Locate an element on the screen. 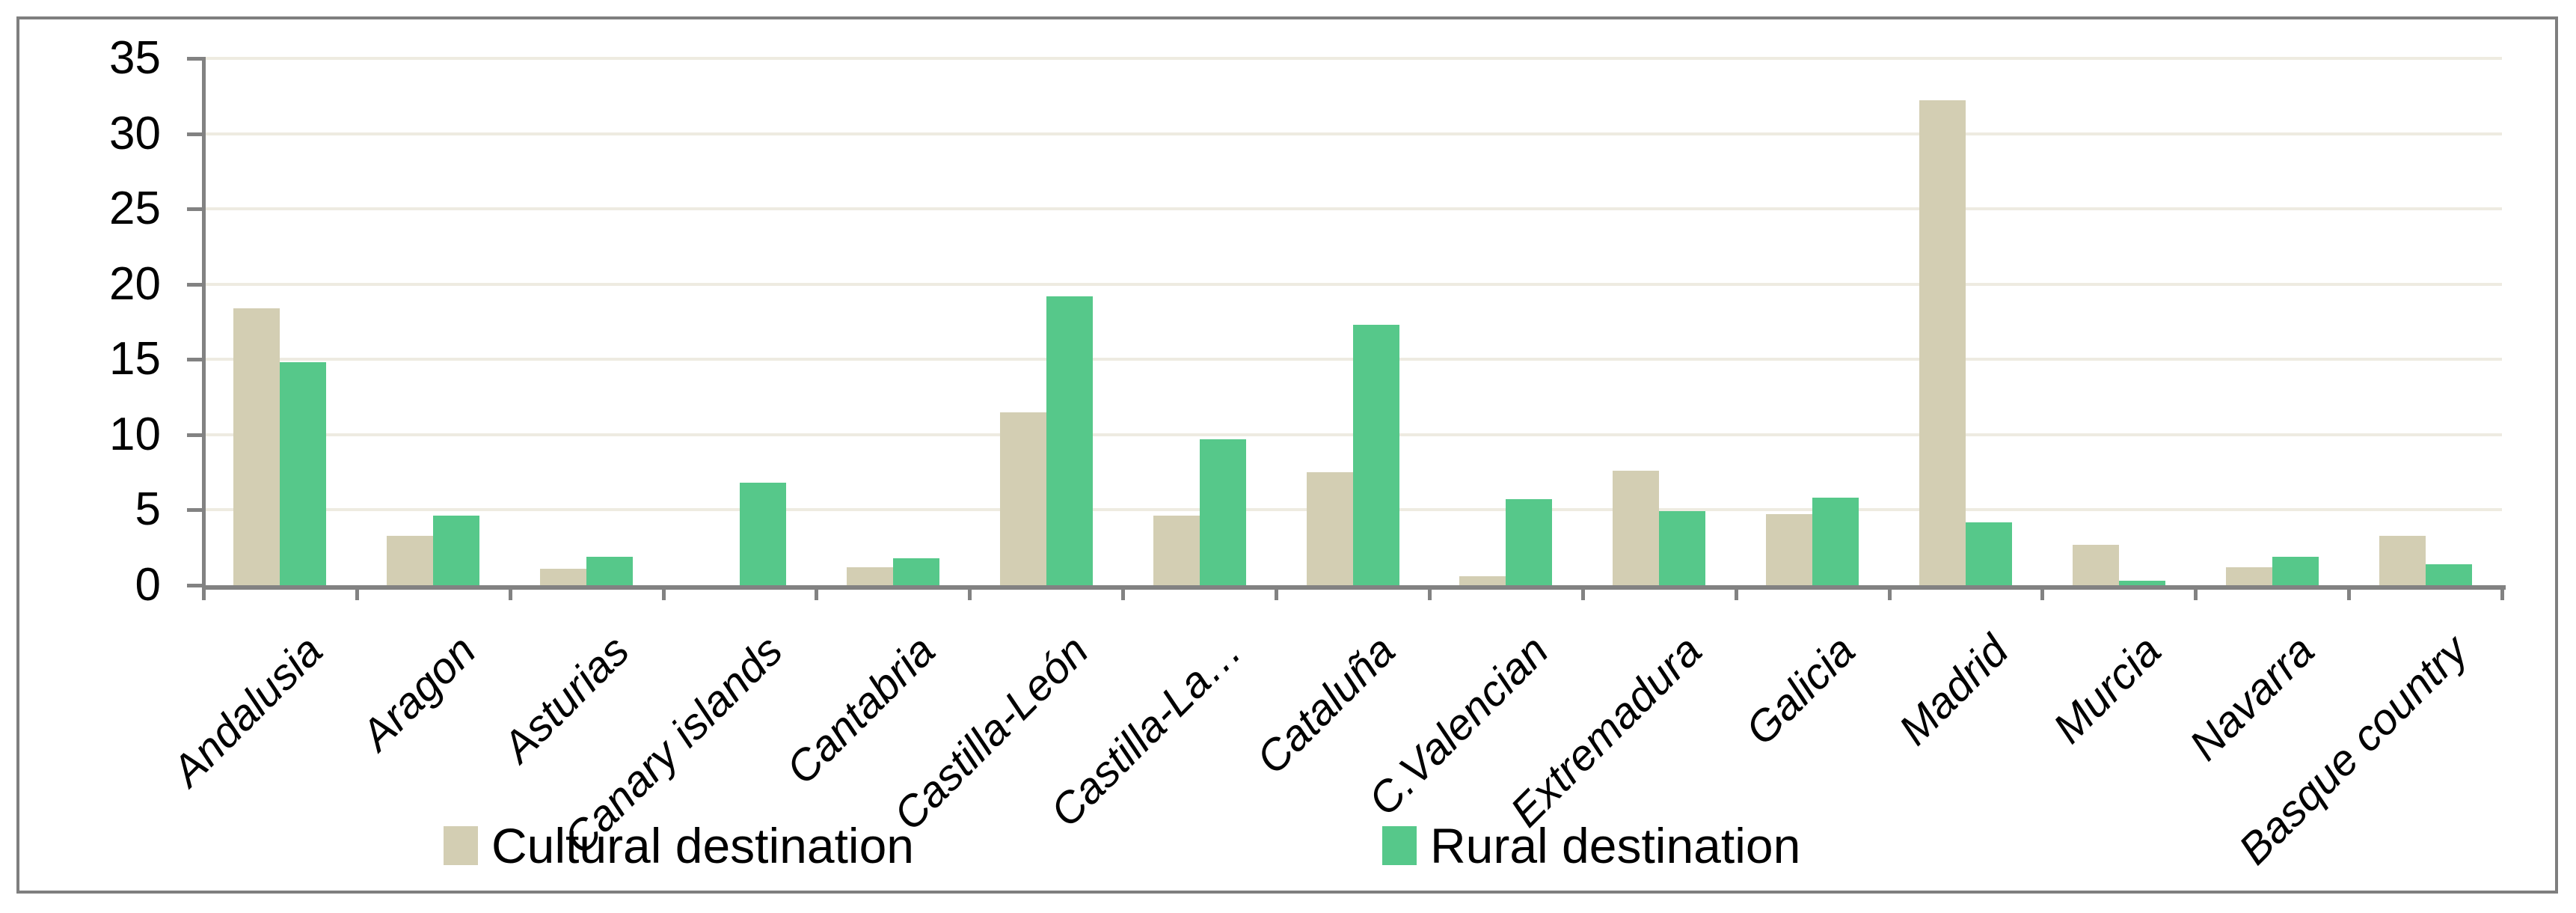 Image resolution: width=2576 pixels, height=913 pixels. legend-label-cultural: Cultural destination is located at coordinates (702, 845).